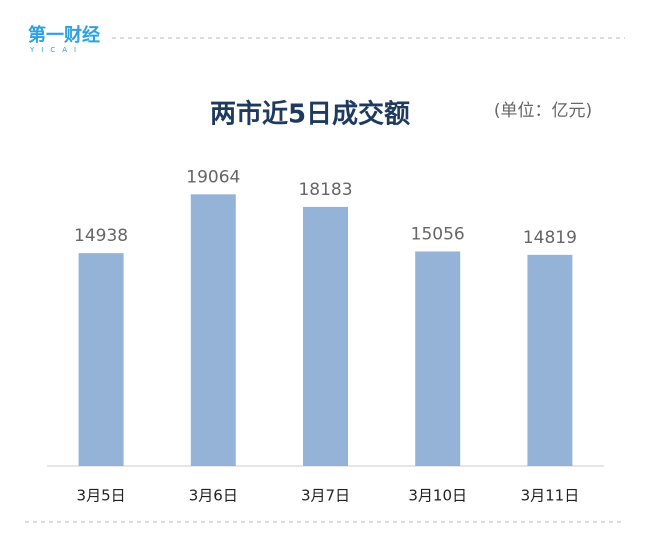  Describe the element at coordinates (325, 496) in the screenshot. I see `x-tick-label: 3月7日` at that location.